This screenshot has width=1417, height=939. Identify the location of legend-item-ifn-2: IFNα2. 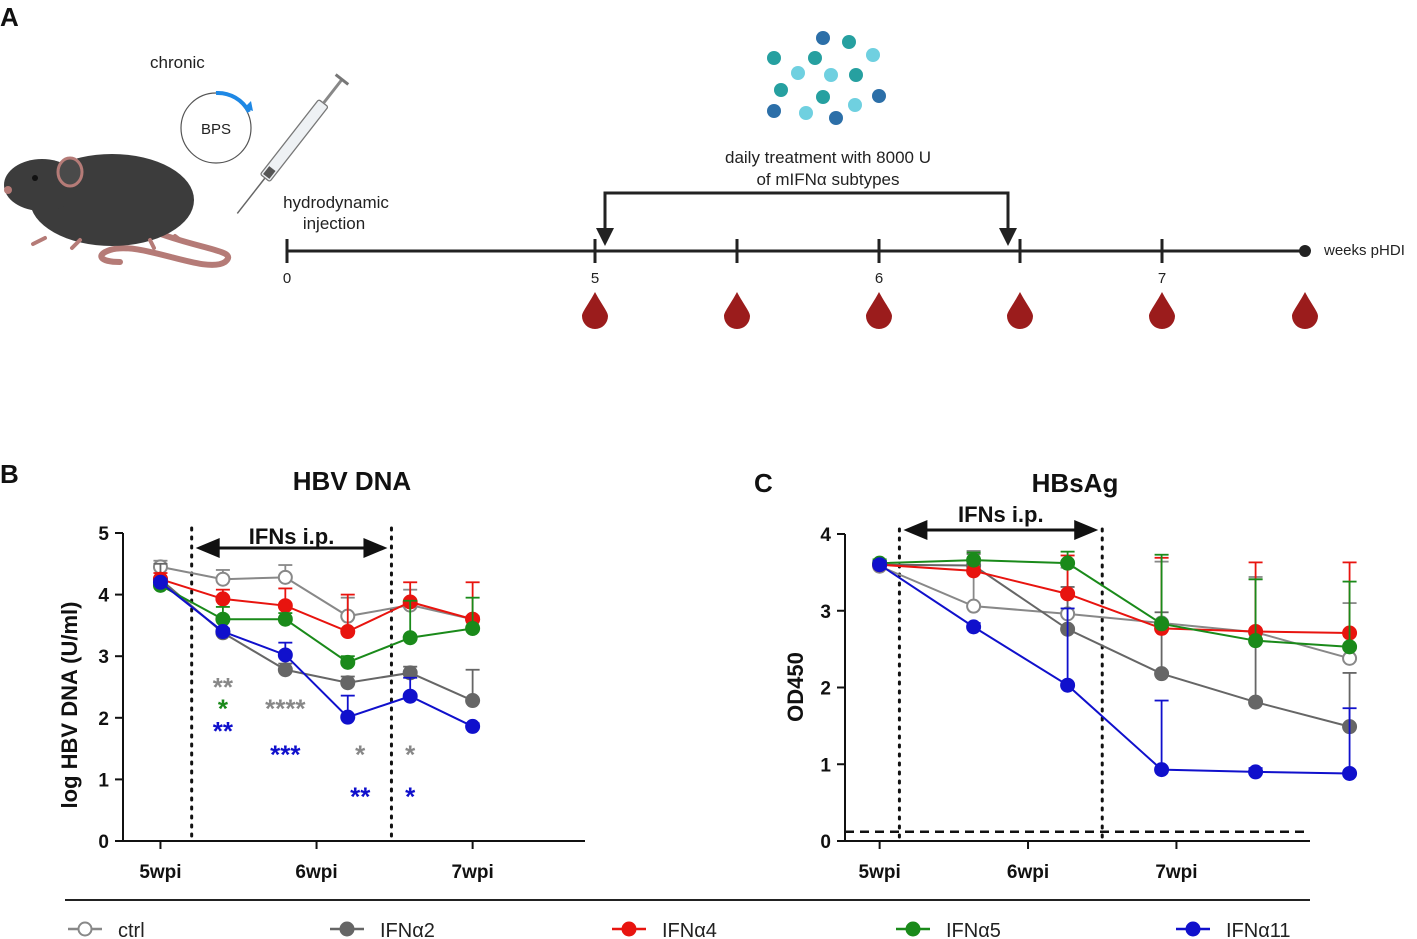
(382, 929).